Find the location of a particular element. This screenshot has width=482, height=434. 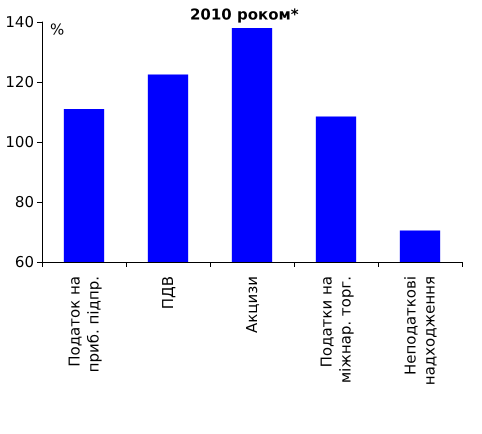

x-tick-label: Акцизи is located at coordinates (252, 305).